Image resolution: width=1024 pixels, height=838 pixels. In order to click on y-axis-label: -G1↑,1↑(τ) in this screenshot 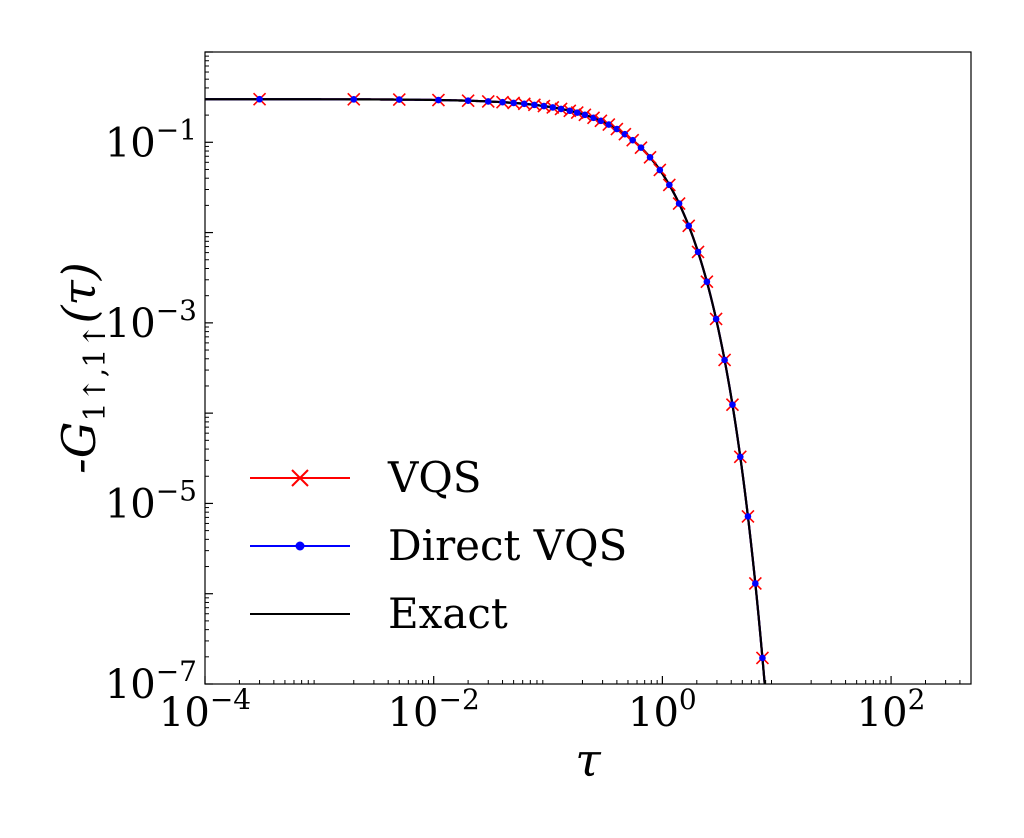, I will do `click(82, 368)`.